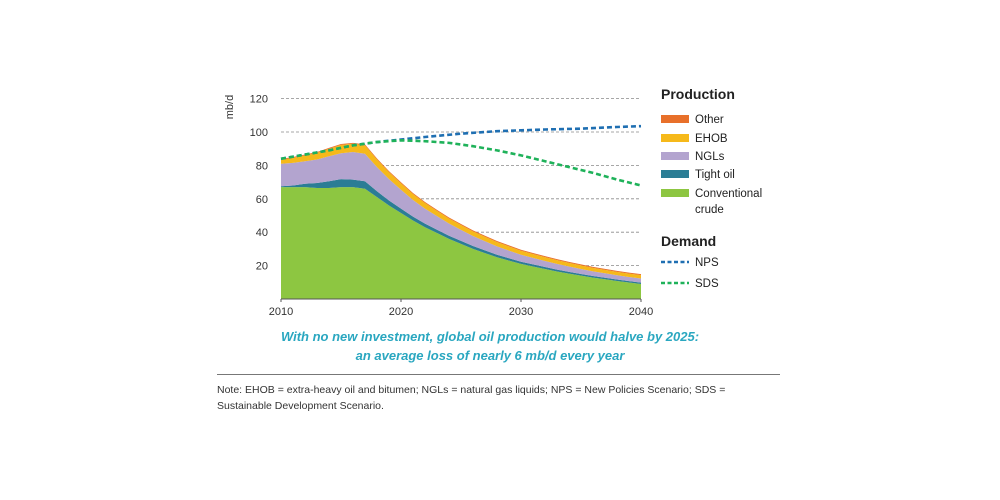 The width and height of the screenshot is (1000, 500). What do you see at coordinates (230, 107) in the screenshot?
I see `y-axis-label: mb/d` at bounding box center [230, 107].